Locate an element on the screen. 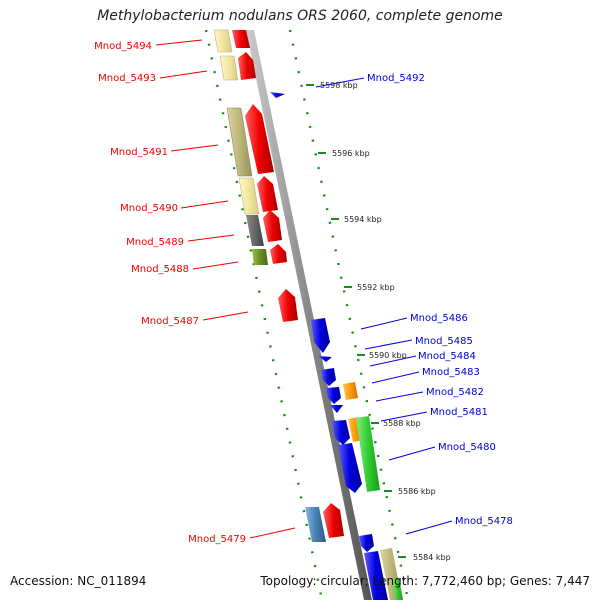 This screenshot has height=600, width=600. scale-tick-label: 5588 kbp is located at coordinates (402, 423).